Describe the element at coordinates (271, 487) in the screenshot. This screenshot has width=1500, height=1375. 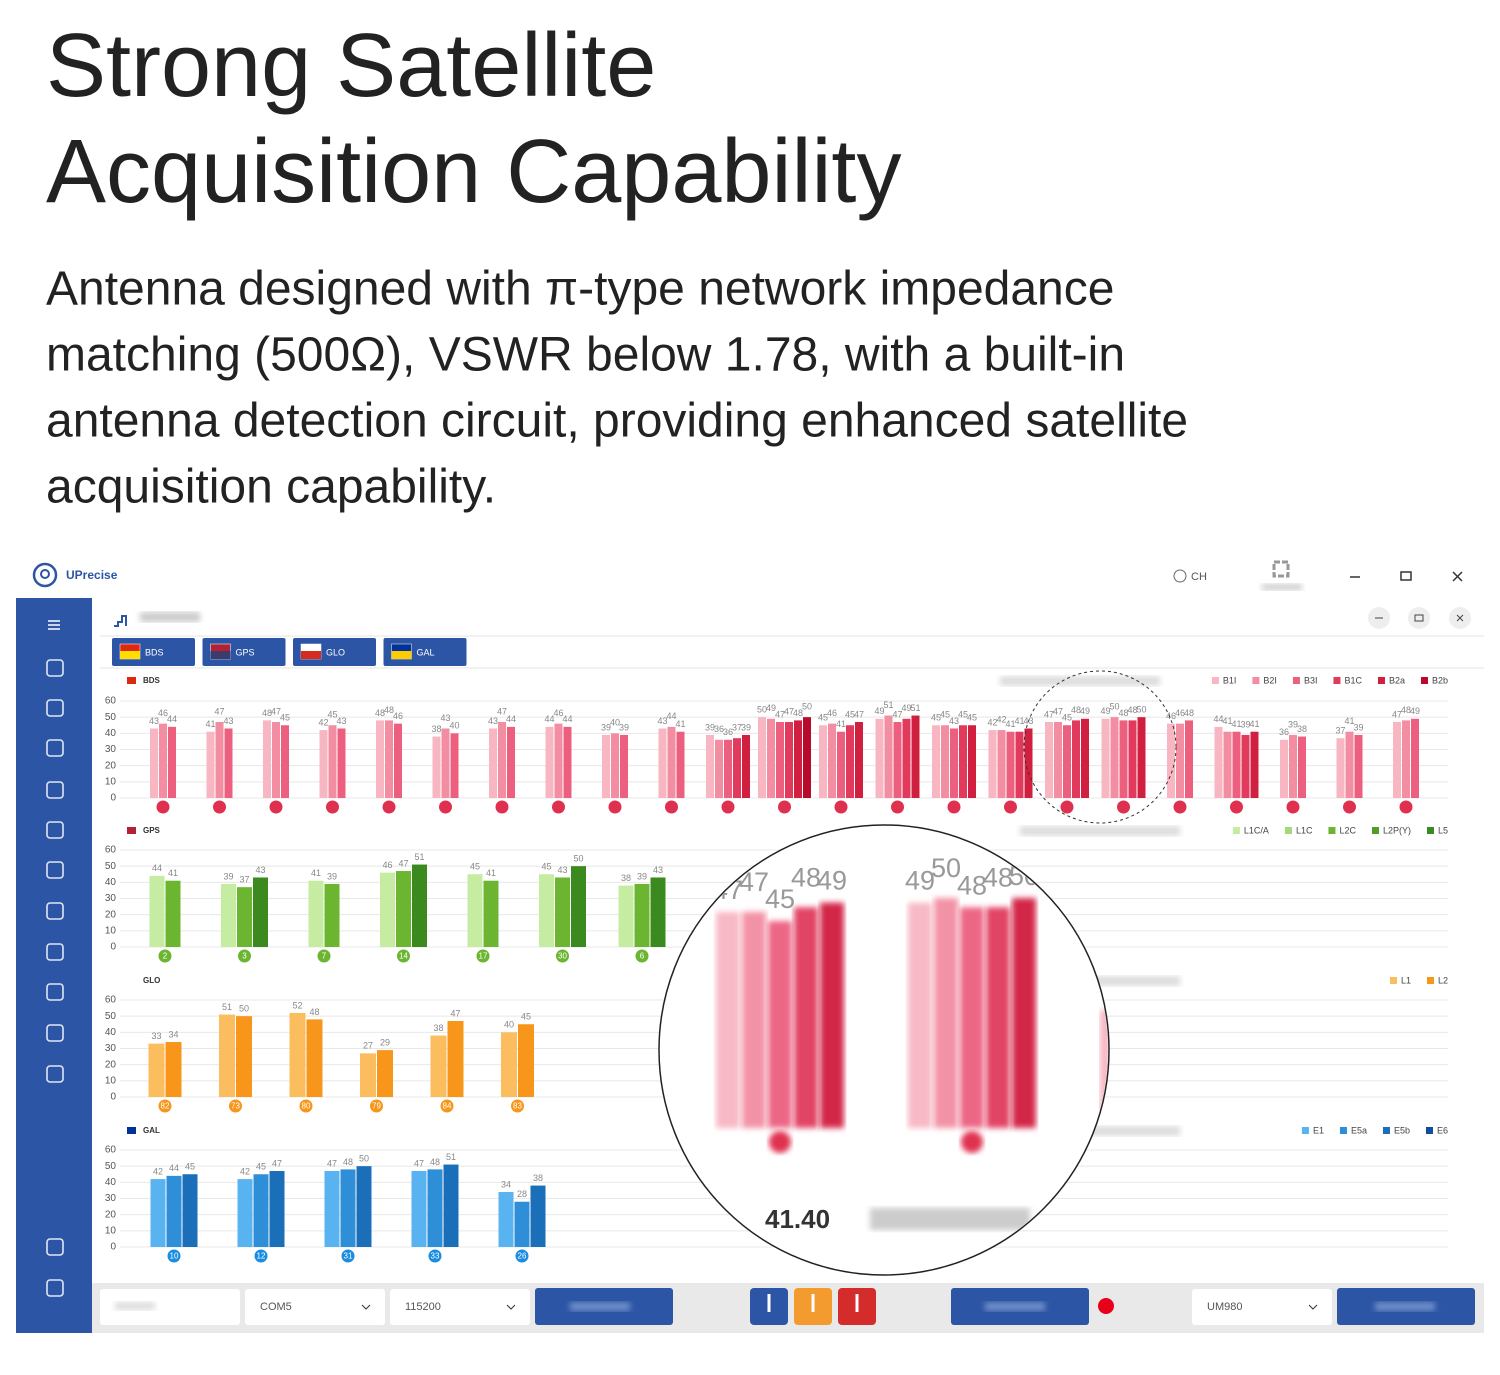
I see `description: acquisition capability.` at that location.